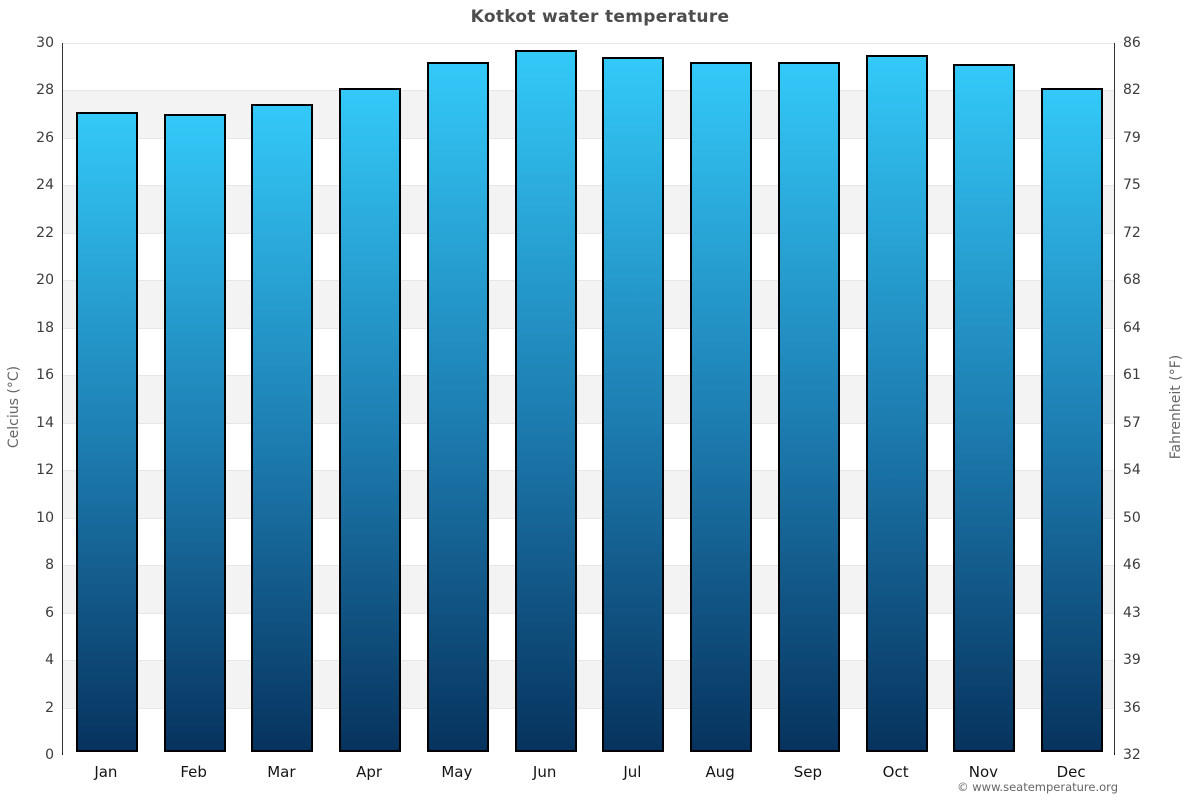  Describe the element at coordinates (369, 772) in the screenshot. I see `xtick-apr: Apr` at that location.